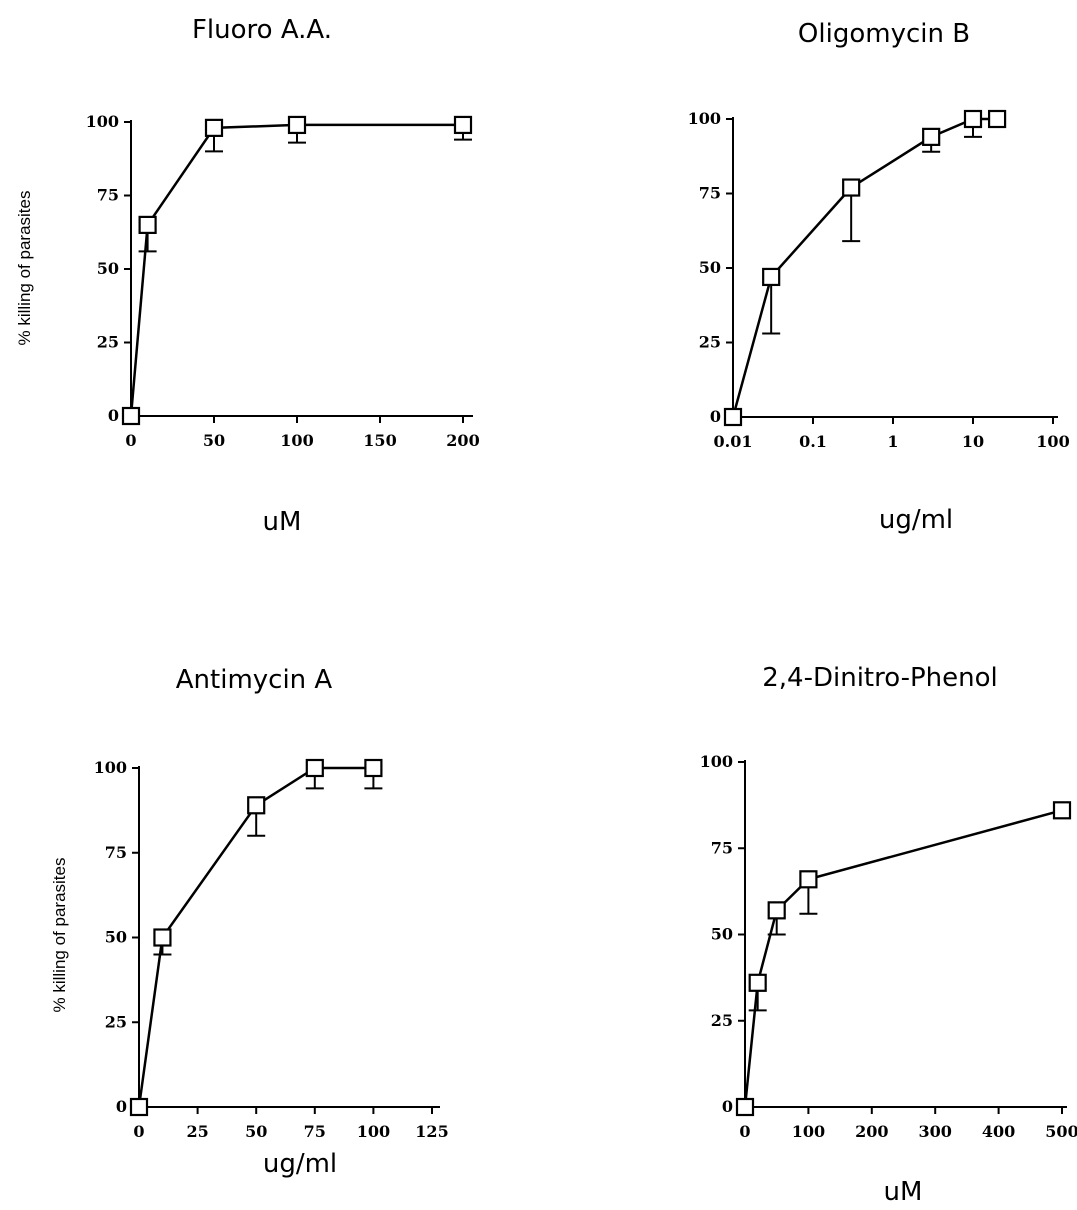 This screenshot has width=1077, height=1210. What do you see at coordinates (1061, 1131) in the screenshot?
I see `x-tick-label: 500` at bounding box center [1061, 1131].